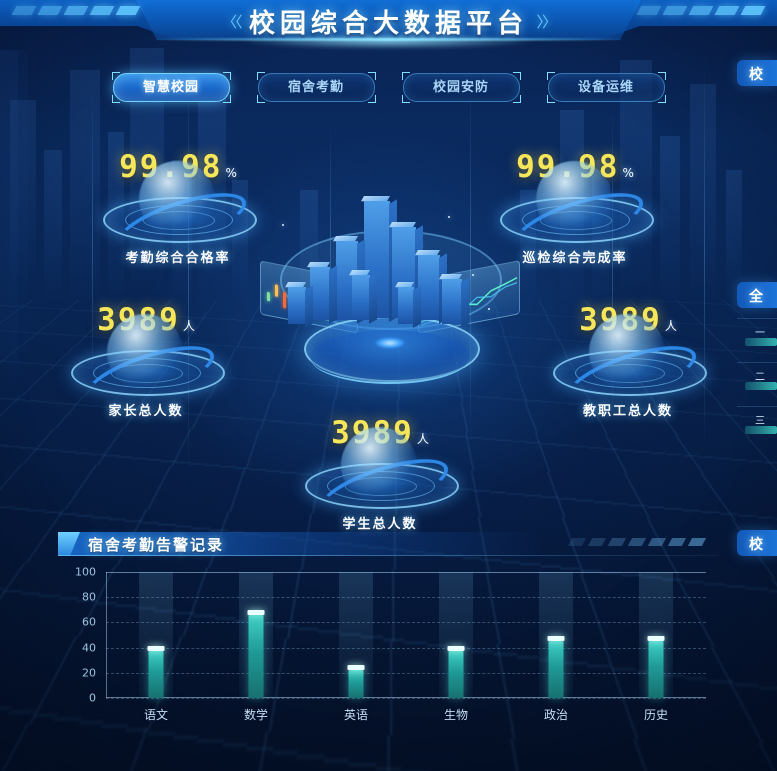 This screenshot has width=777, height=771. I want to click on tab-0: 智慧校园, so click(171, 87).